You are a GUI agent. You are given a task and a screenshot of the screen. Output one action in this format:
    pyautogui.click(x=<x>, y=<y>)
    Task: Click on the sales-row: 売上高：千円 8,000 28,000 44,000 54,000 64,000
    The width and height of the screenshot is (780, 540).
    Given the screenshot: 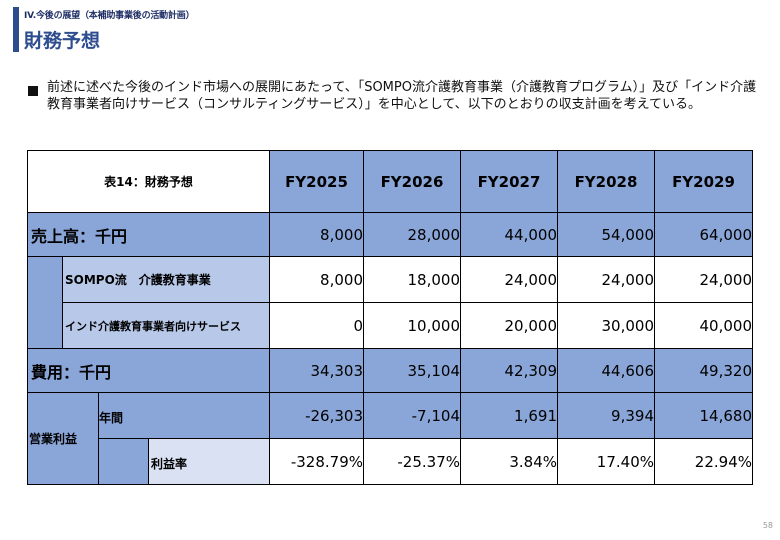 What is the action you would take?
    pyautogui.click(x=390, y=234)
    